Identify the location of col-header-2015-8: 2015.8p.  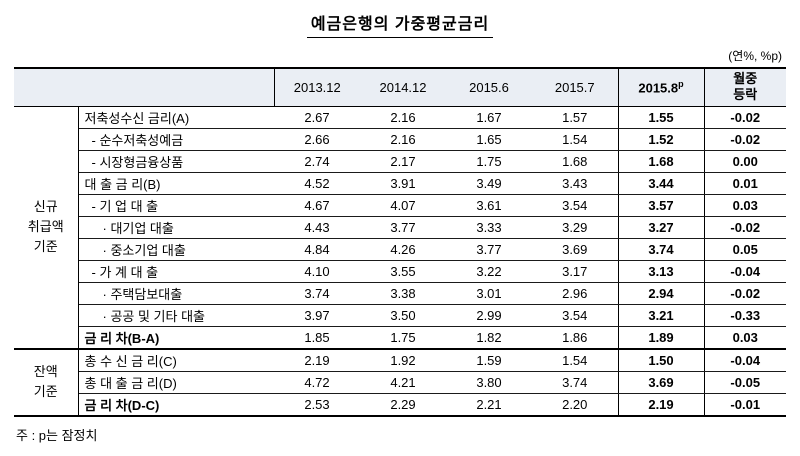
(661, 87).